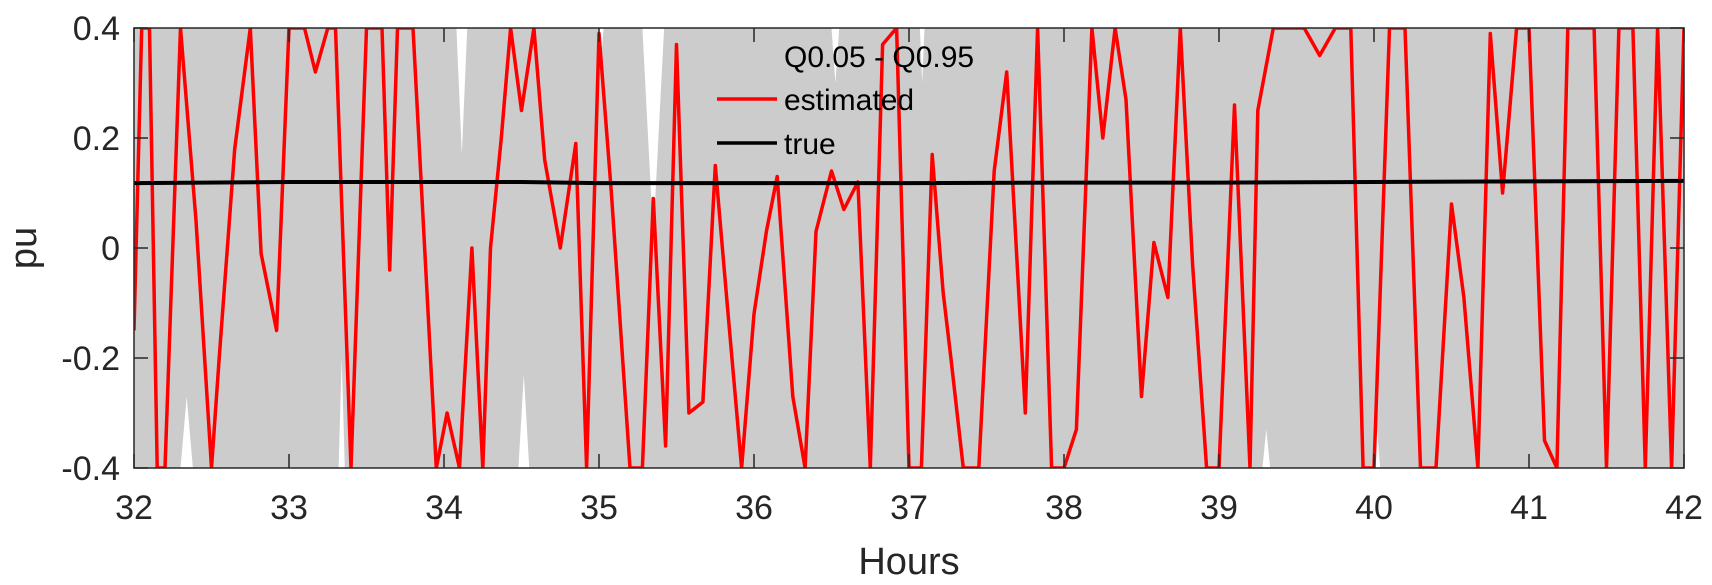 Image resolution: width=1712 pixels, height=585 pixels. What do you see at coordinates (24, 248) in the screenshot?
I see `y-axis-label: pu` at bounding box center [24, 248].